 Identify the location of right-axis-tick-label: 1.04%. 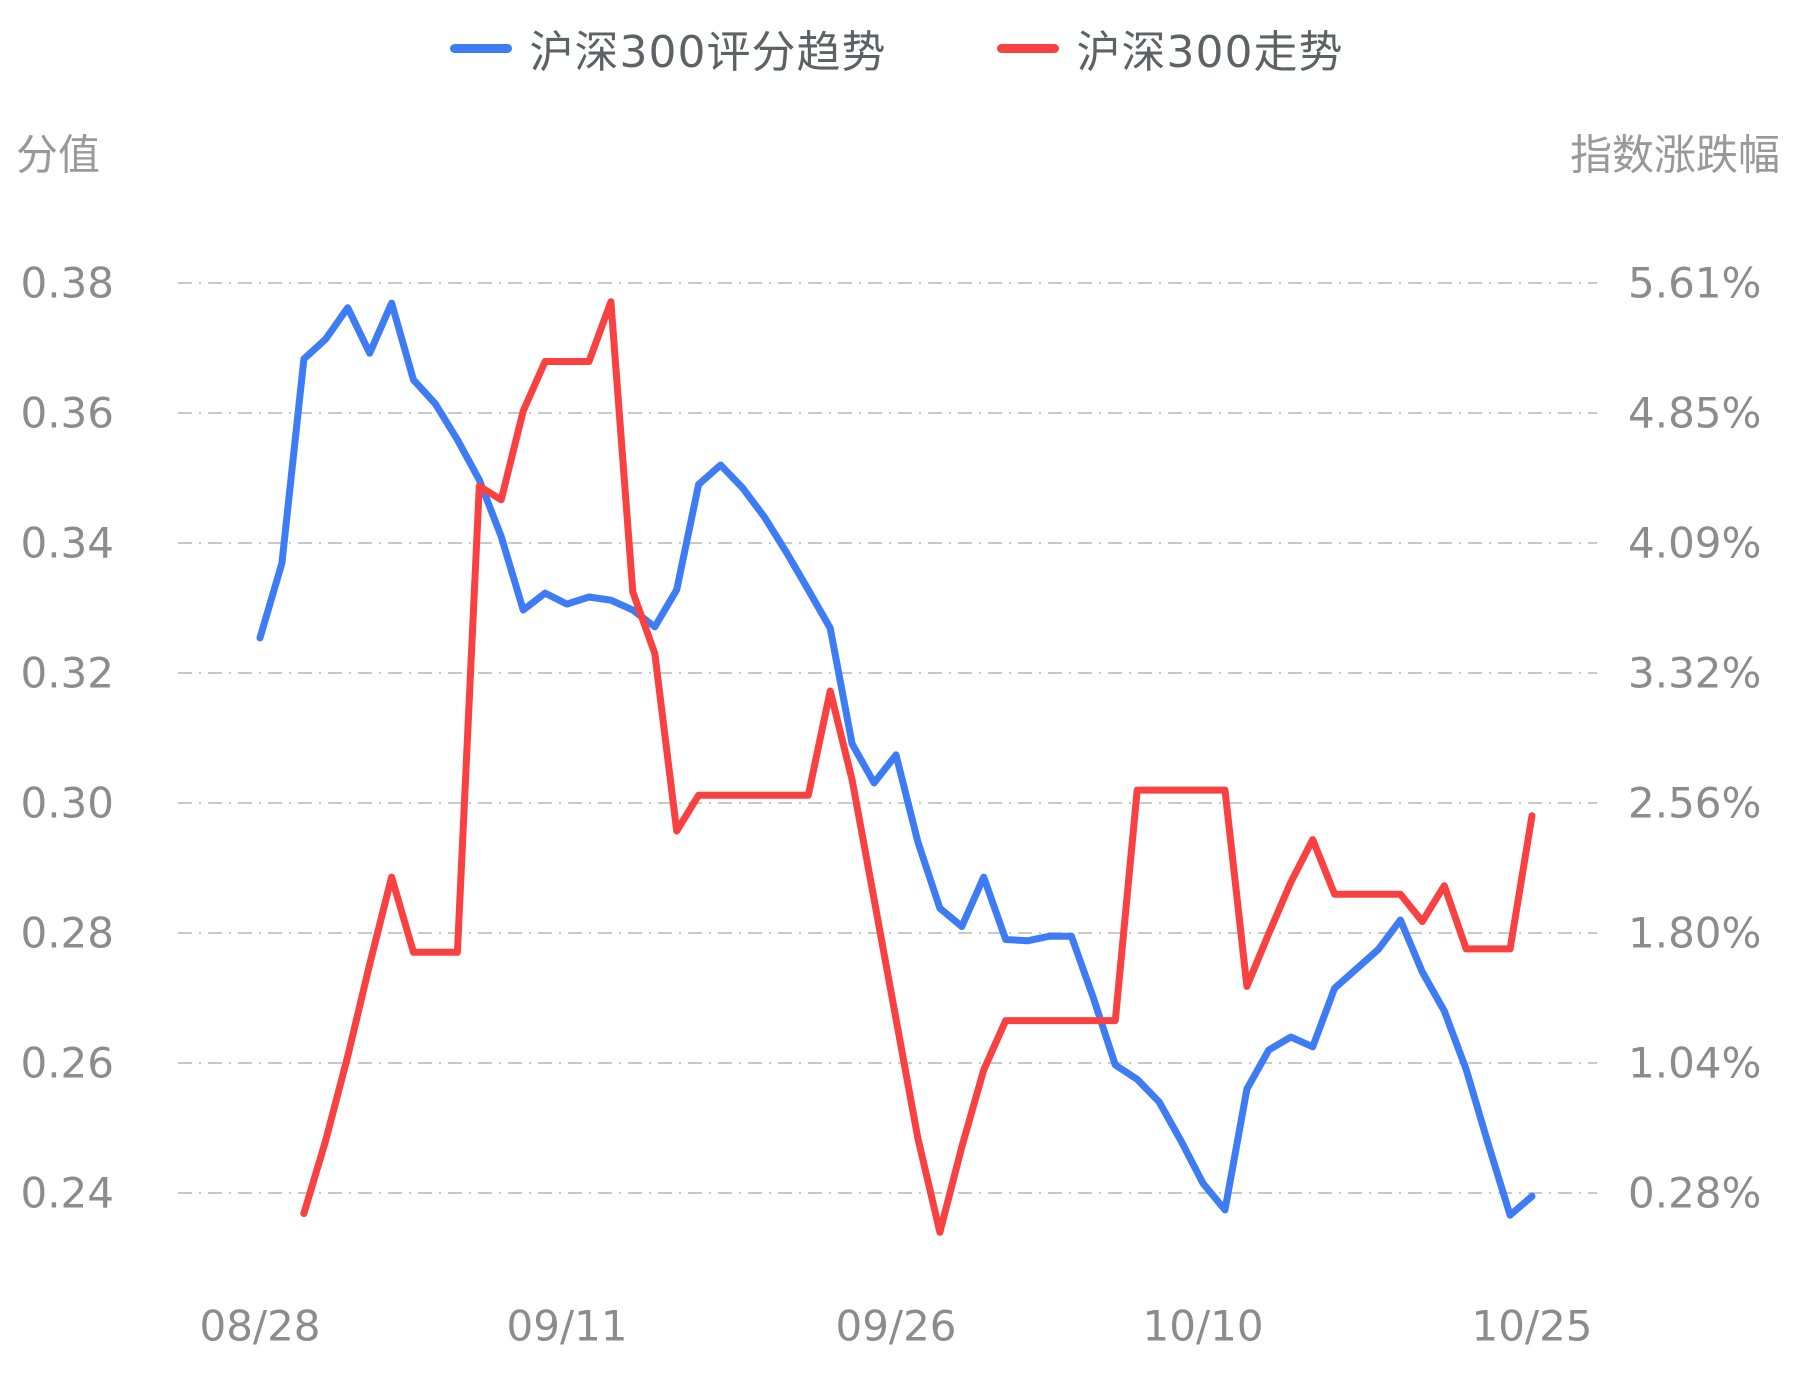
(1694, 1063).